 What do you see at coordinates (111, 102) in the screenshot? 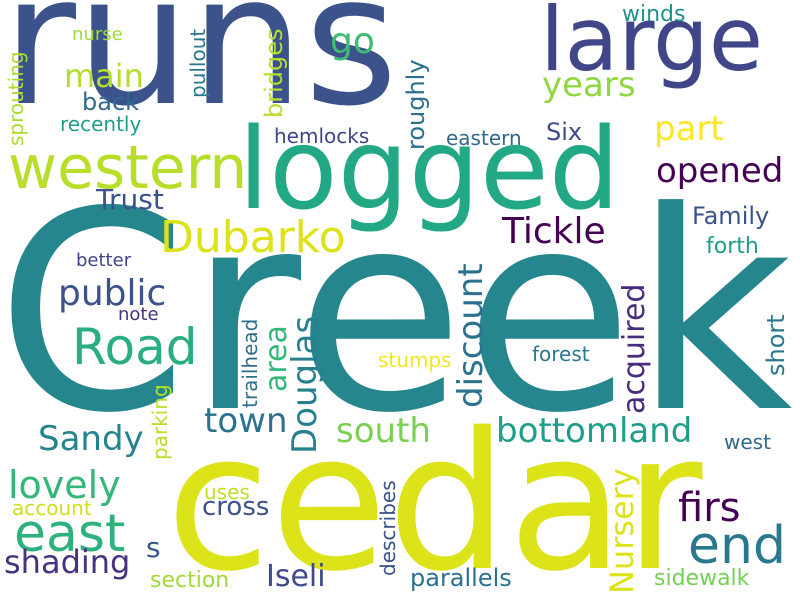
I see `word-back: back` at bounding box center [111, 102].